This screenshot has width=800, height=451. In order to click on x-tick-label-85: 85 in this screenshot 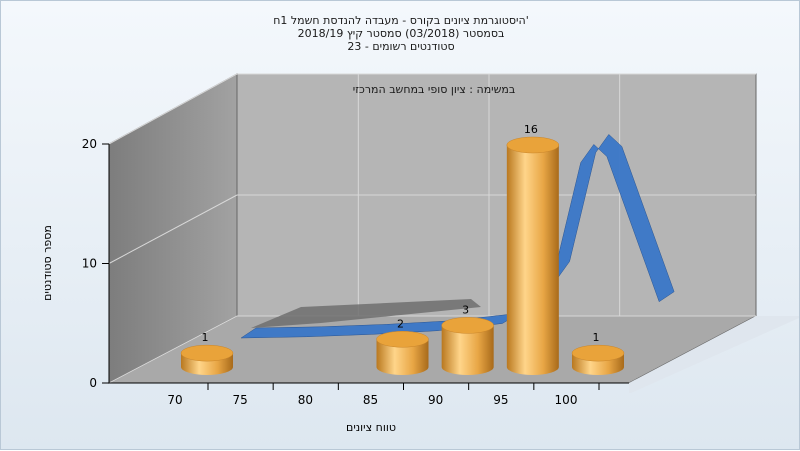, I will do `click(370, 400)`.